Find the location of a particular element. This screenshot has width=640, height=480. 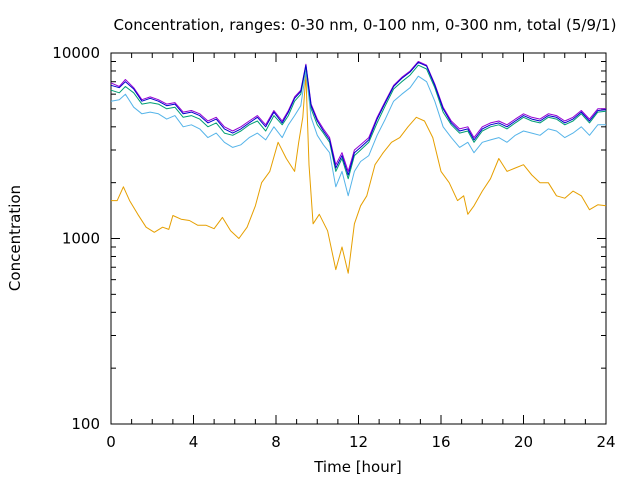

x-tick-label: 24 is located at coordinates (605, 442).